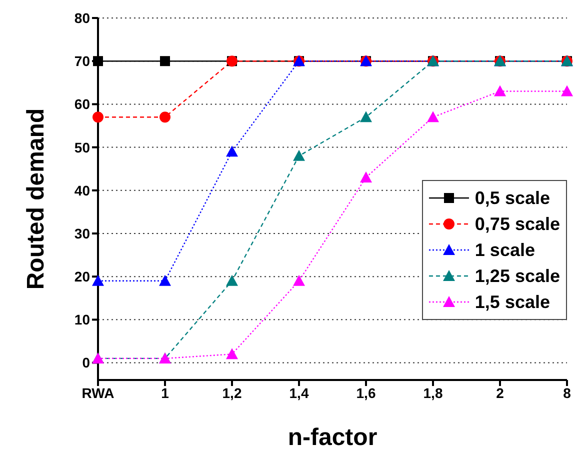 The width and height of the screenshot is (583, 468). What do you see at coordinates (98, 392) in the screenshot?
I see `x-tick-label: RWA` at bounding box center [98, 392].